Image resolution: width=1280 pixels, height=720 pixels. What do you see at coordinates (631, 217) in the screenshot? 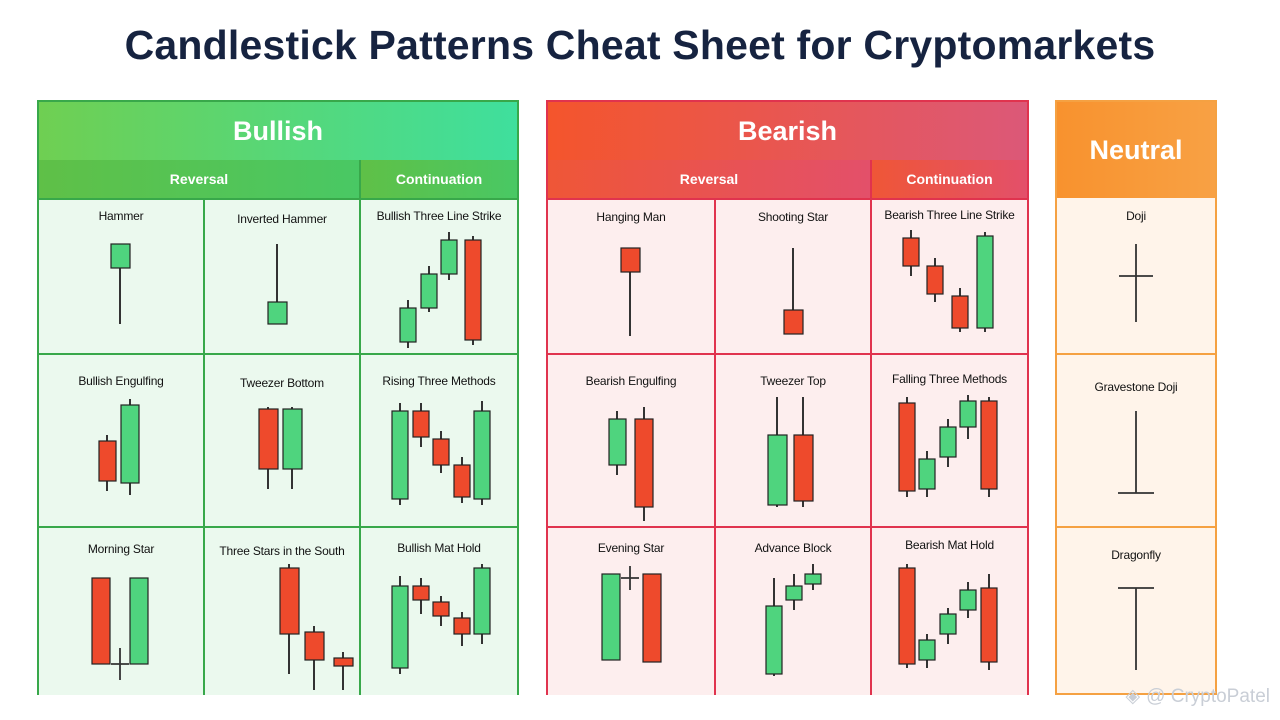
I see `pattern-label: Hanging Man` at bounding box center [631, 217].